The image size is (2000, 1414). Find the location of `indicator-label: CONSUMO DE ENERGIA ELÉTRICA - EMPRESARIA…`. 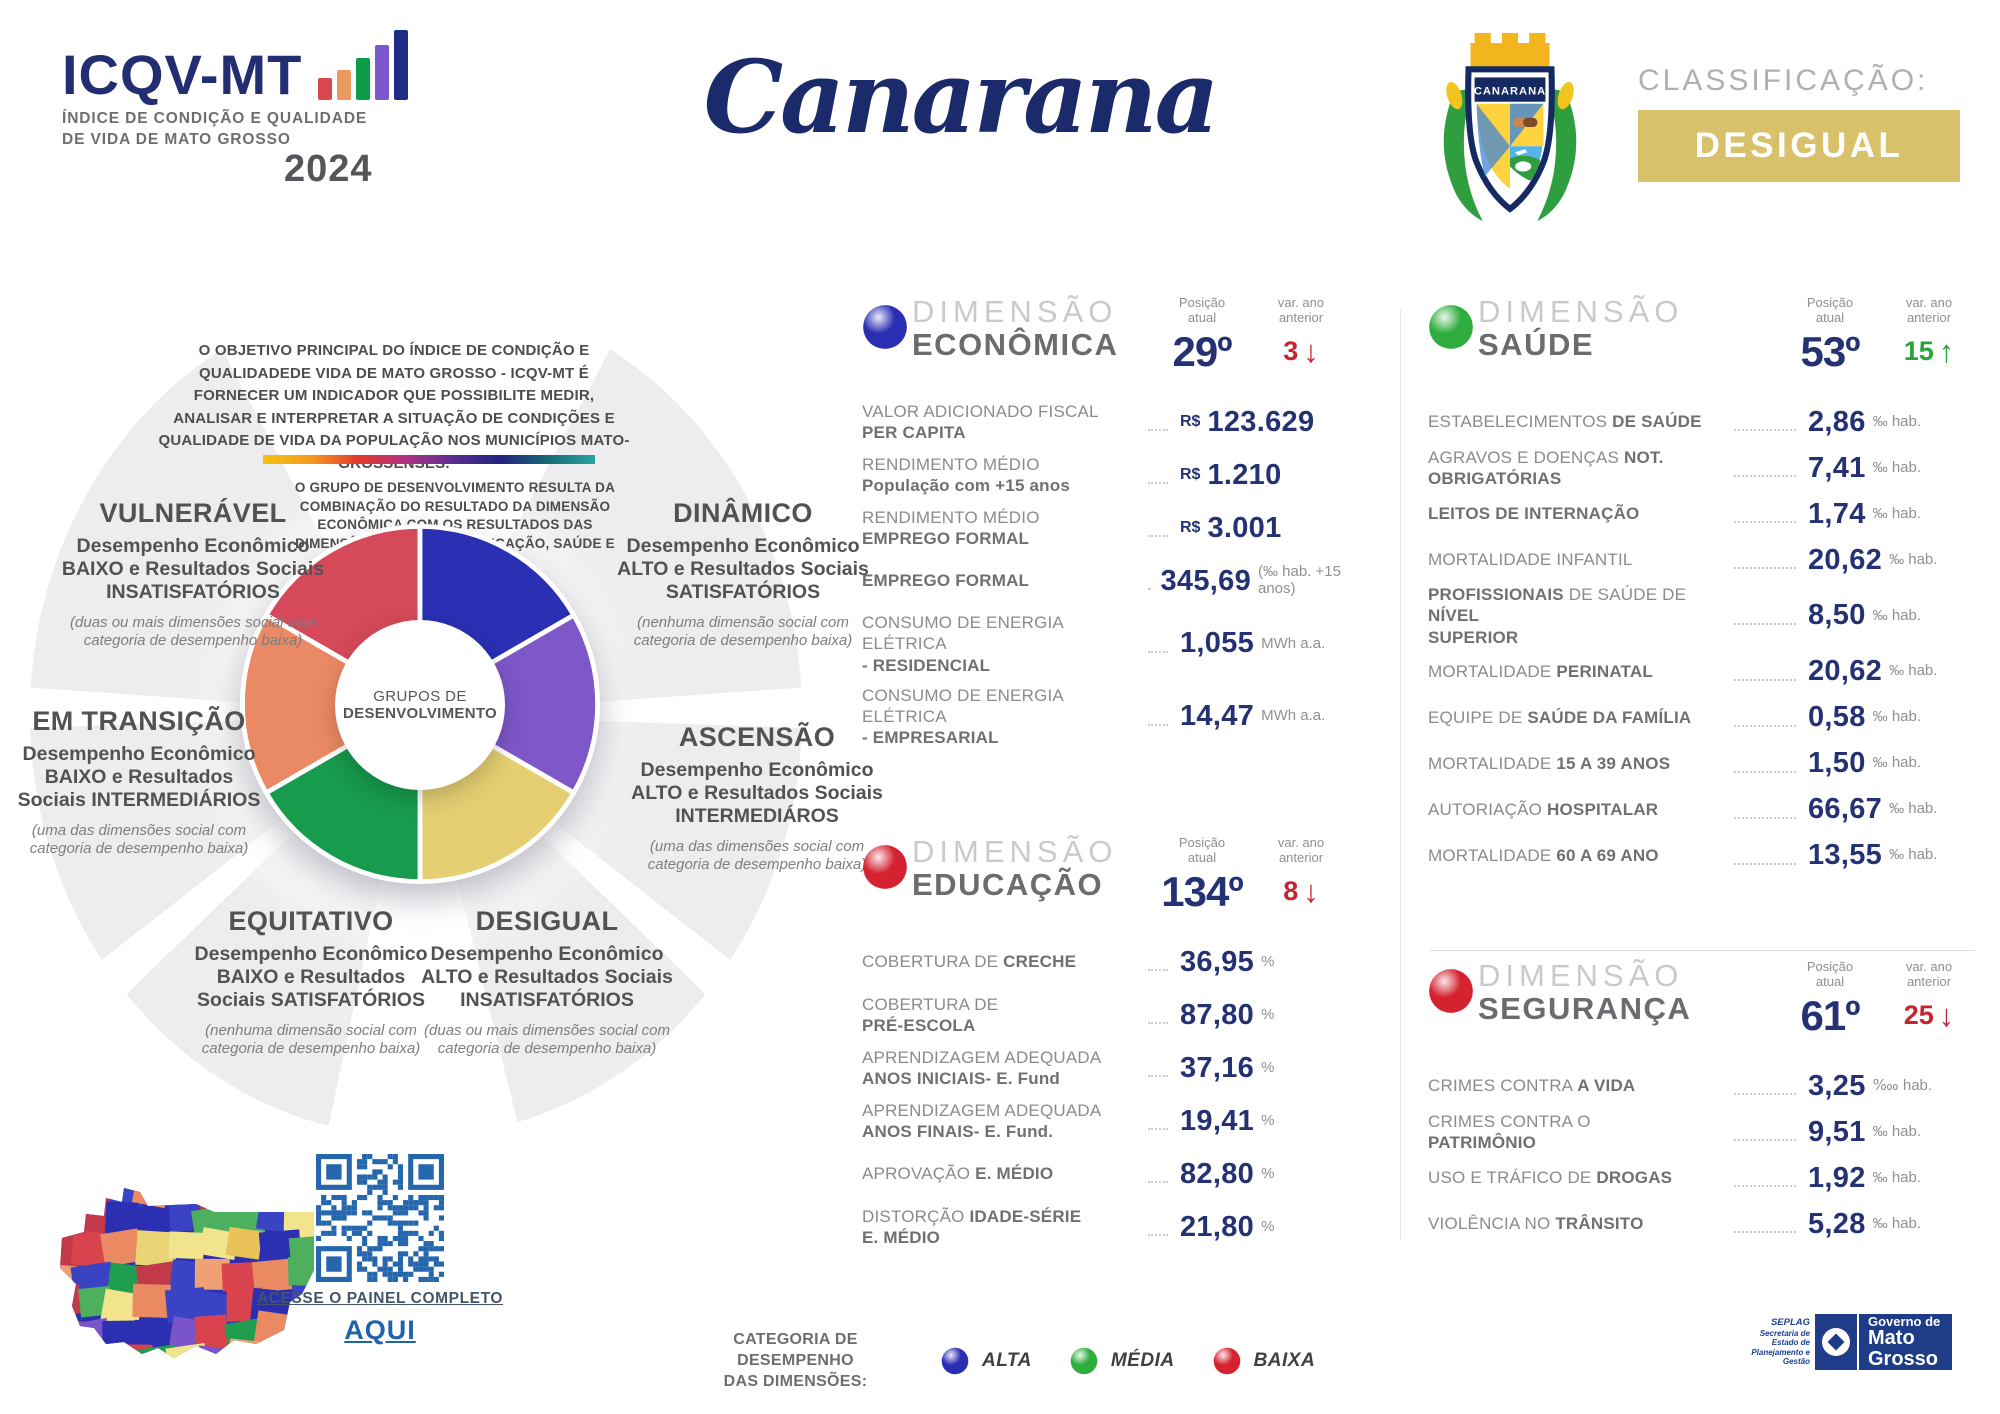

indicator-label: CONSUMO DE ENERGIA ELÉTRICA - EMPRESARIA… is located at coordinates (963, 716).